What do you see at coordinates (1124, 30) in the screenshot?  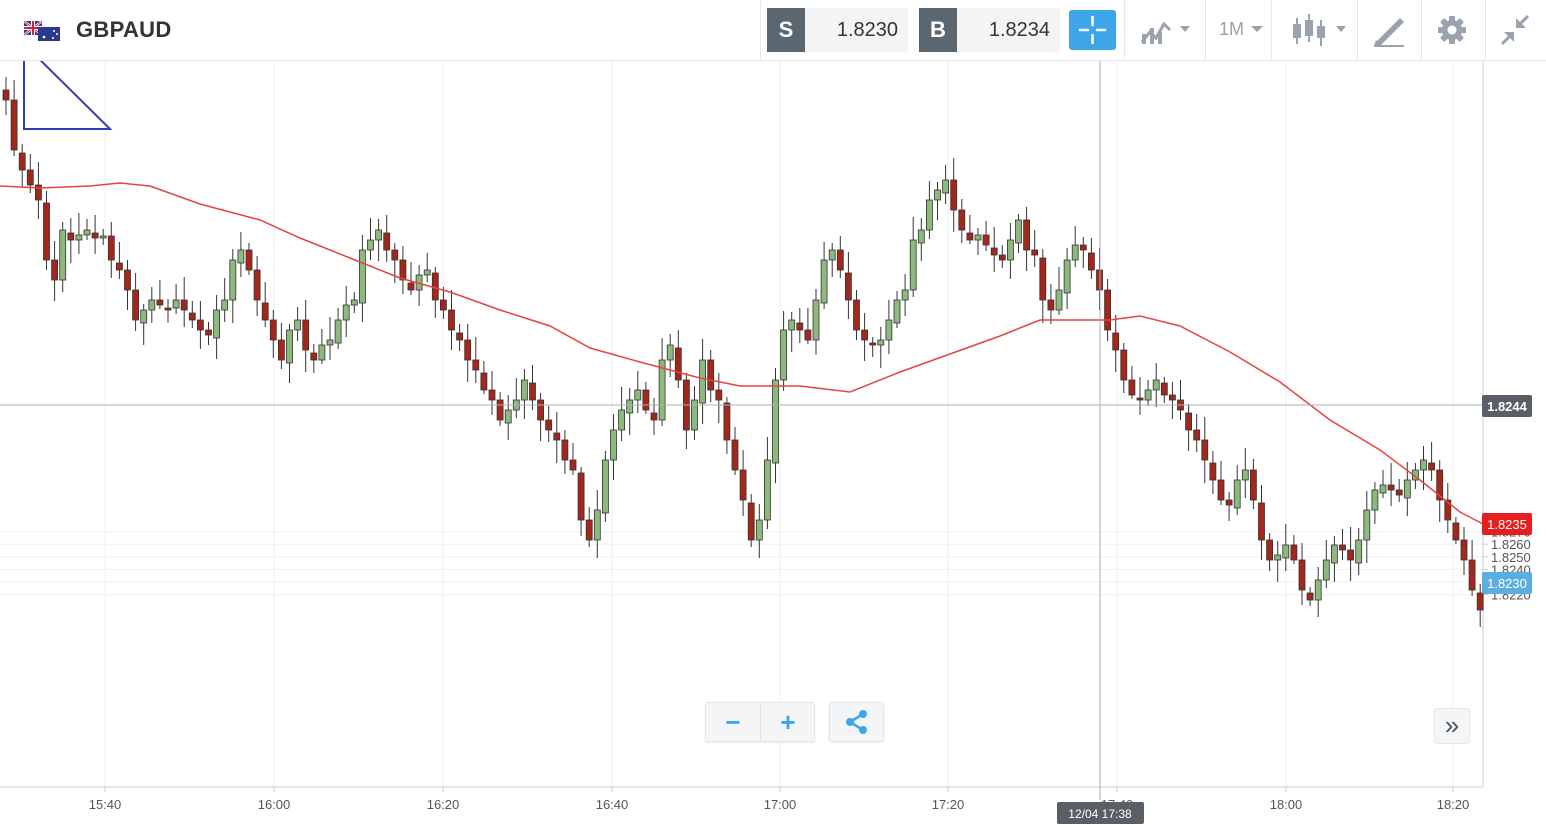 I see `toolbar-divider` at bounding box center [1124, 30].